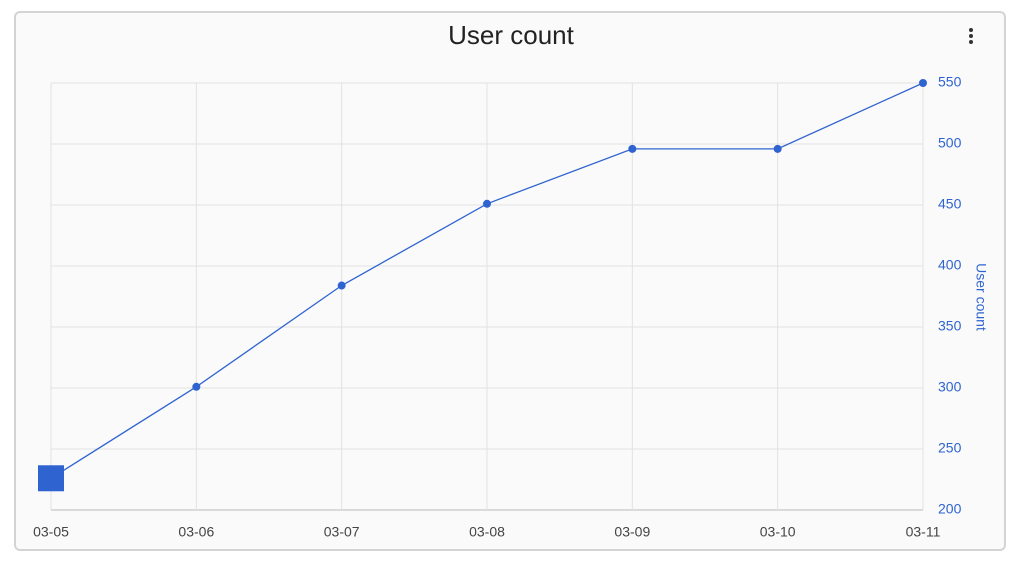 The height and width of the screenshot is (567, 1024). What do you see at coordinates (971, 37) in the screenshot?
I see `menu-button` at bounding box center [971, 37].